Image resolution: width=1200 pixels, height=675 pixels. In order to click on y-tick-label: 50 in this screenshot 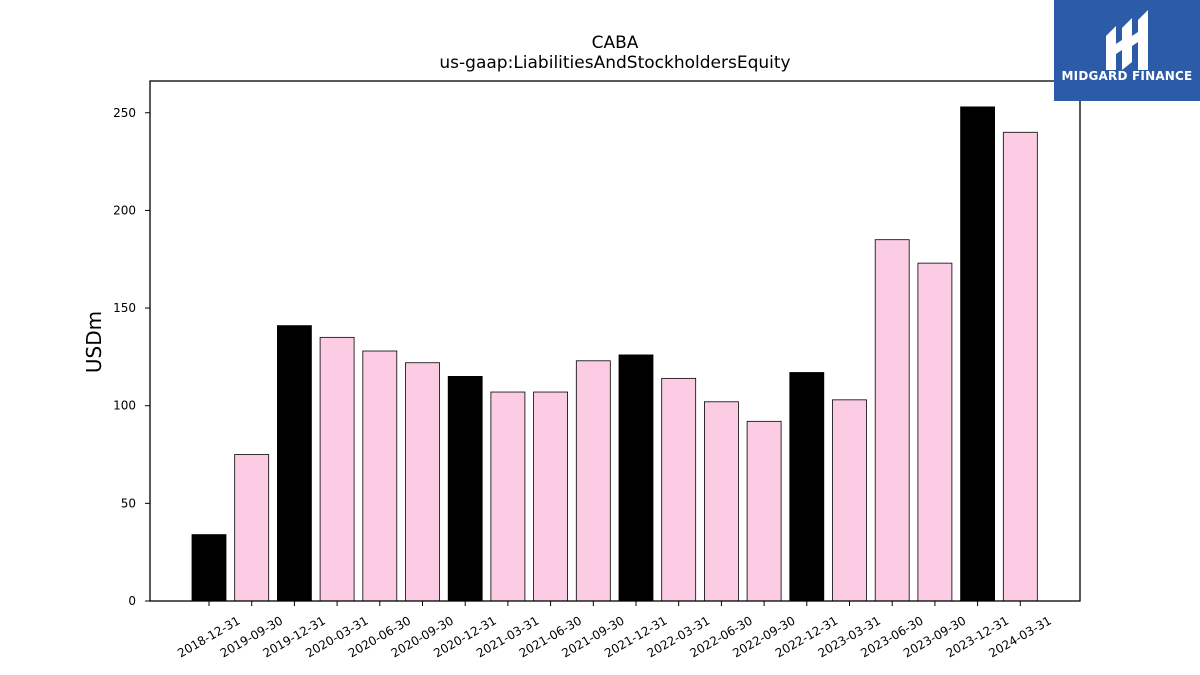, I will do `click(128, 503)`.